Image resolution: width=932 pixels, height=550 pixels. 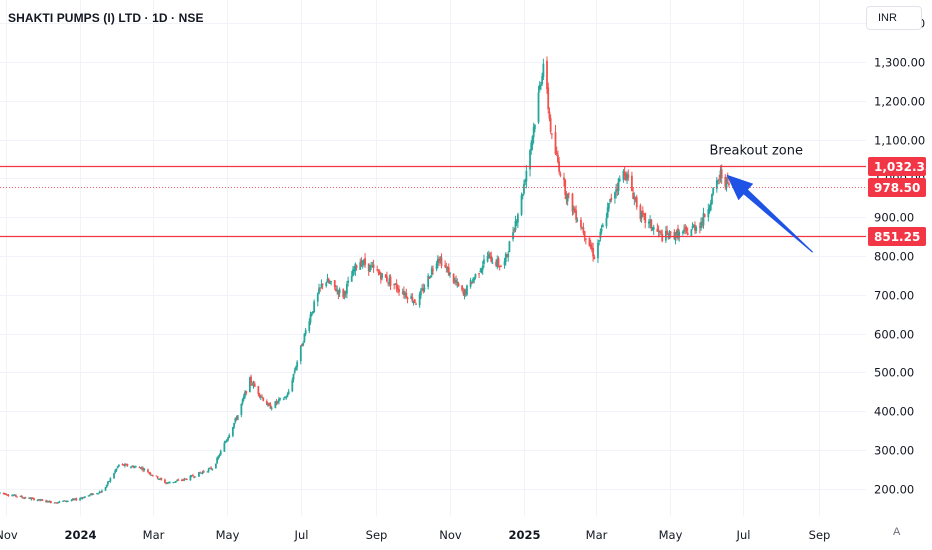 I want to click on time-axis: Nov 2024 Mar May Jul Sep Nov 2025 Mar May Jul Sep, so click(x=415, y=535).